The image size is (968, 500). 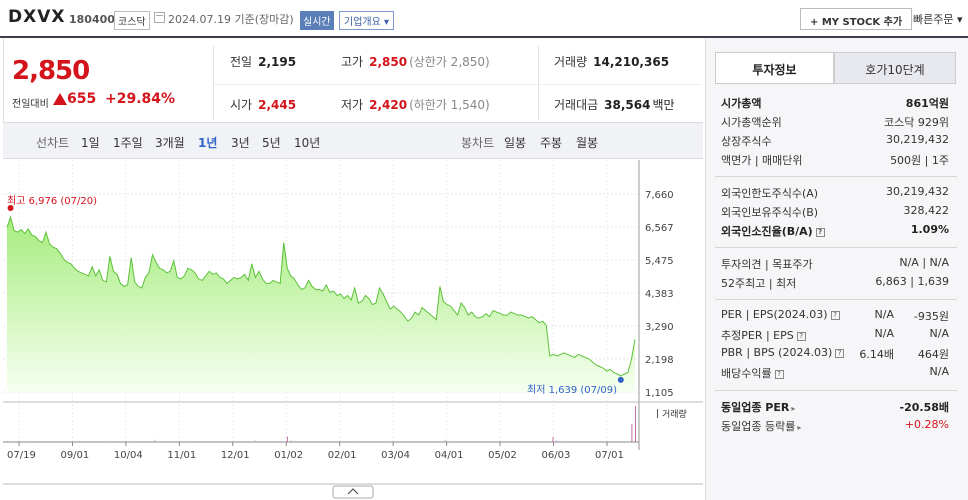 What do you see at coordinates (799, 427) in the screenshot?
I see `caret-right-icon: ▸` at bounding box center [799, 427].